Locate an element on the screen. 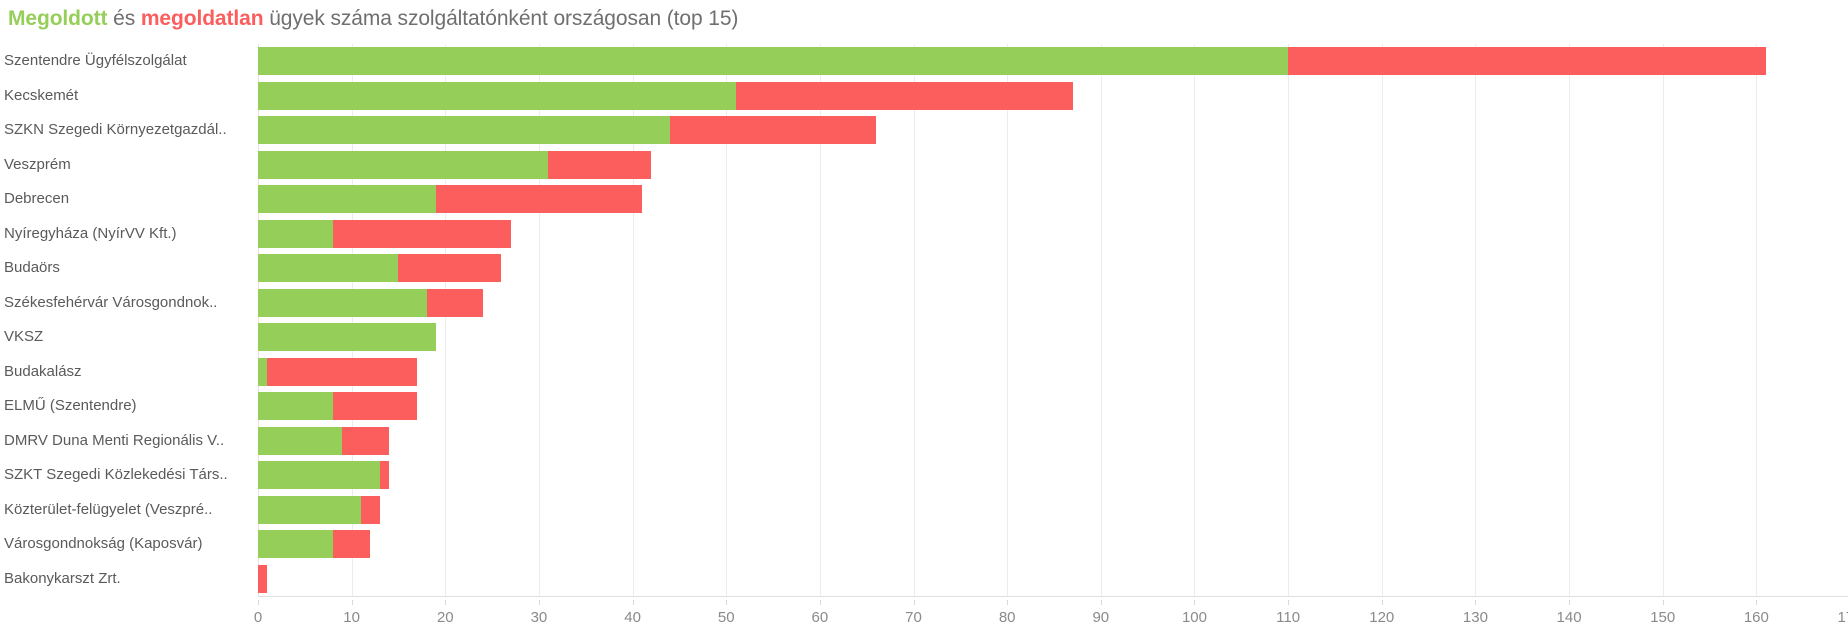 This screenshot has height=631, width=1848. x-axis-tick-label: 0 is located at coordinates (258, 617).